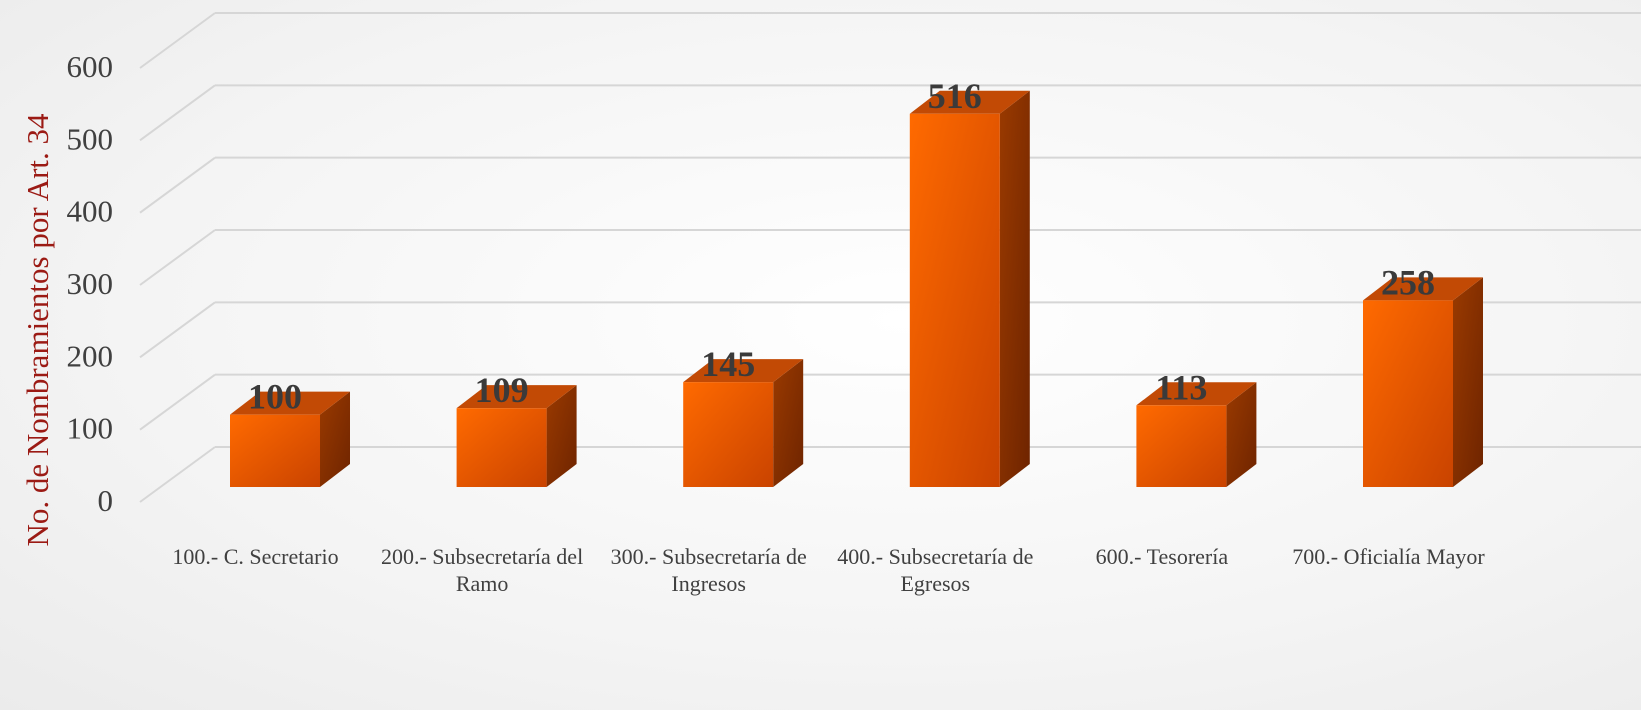 The height and width of the screenshot is (710, 1641). What do you see at coordinates (255, 556) in the screenshot?
I see `x-tick-label: 100.- C. Secretario` at bounding box center [255, 556].